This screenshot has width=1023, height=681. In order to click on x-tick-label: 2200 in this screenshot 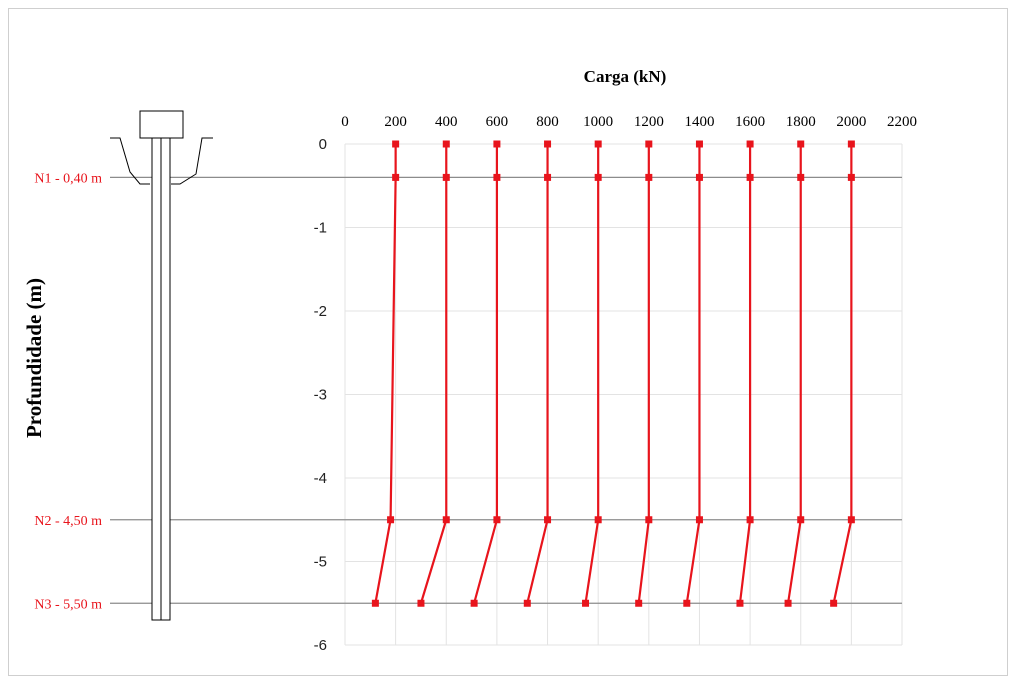, I will do `click(902, 122)`.